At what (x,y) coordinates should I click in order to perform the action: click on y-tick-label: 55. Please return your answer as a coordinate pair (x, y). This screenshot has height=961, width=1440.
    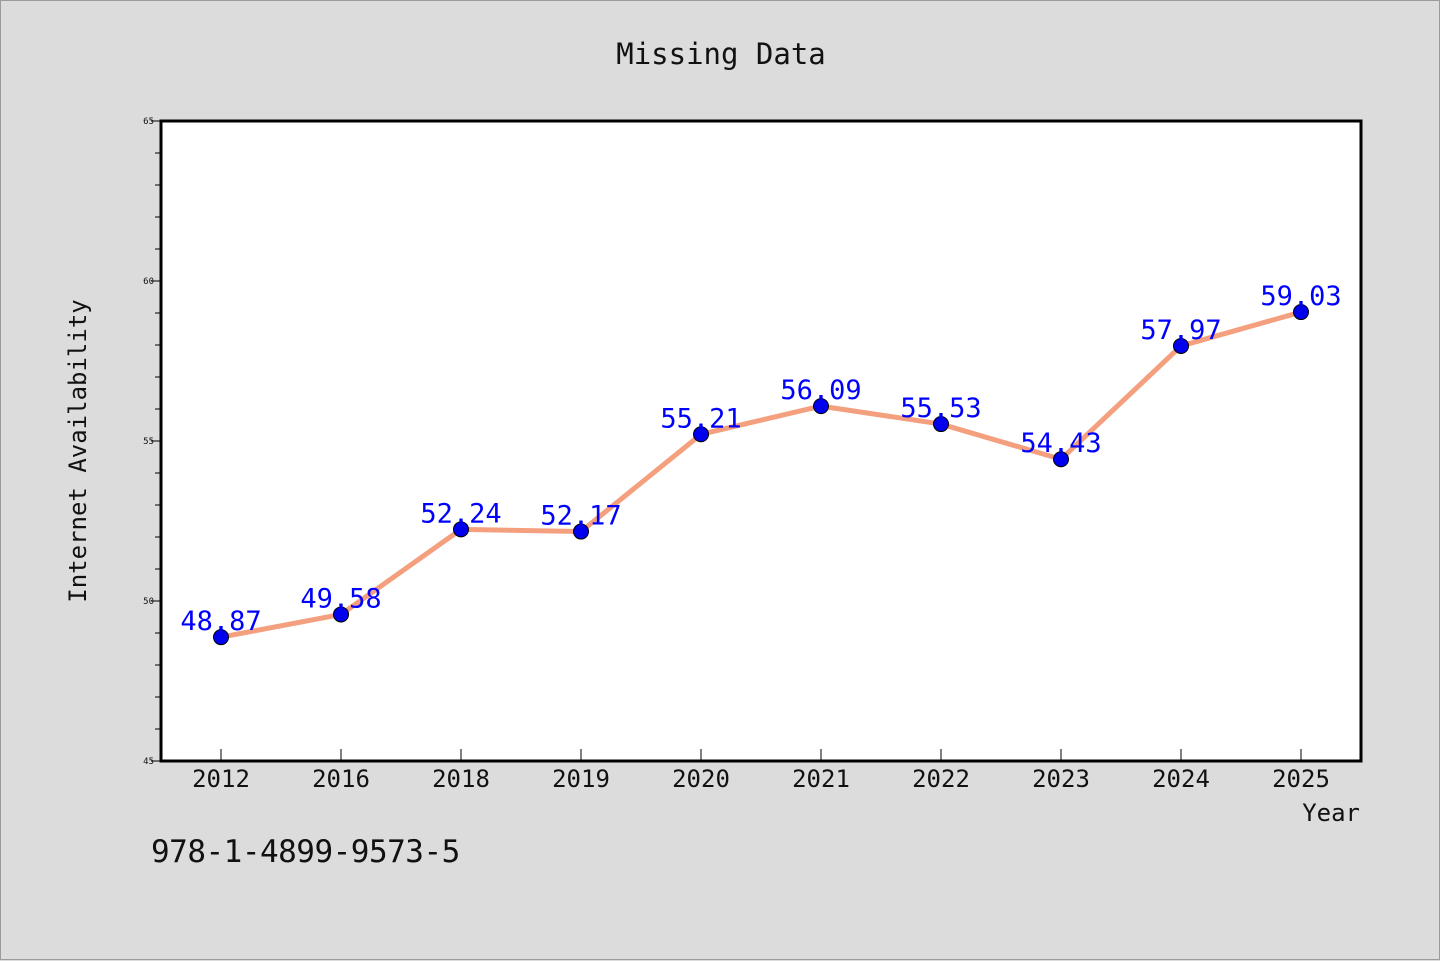
    Looking at the image, I should click on (148, 442).